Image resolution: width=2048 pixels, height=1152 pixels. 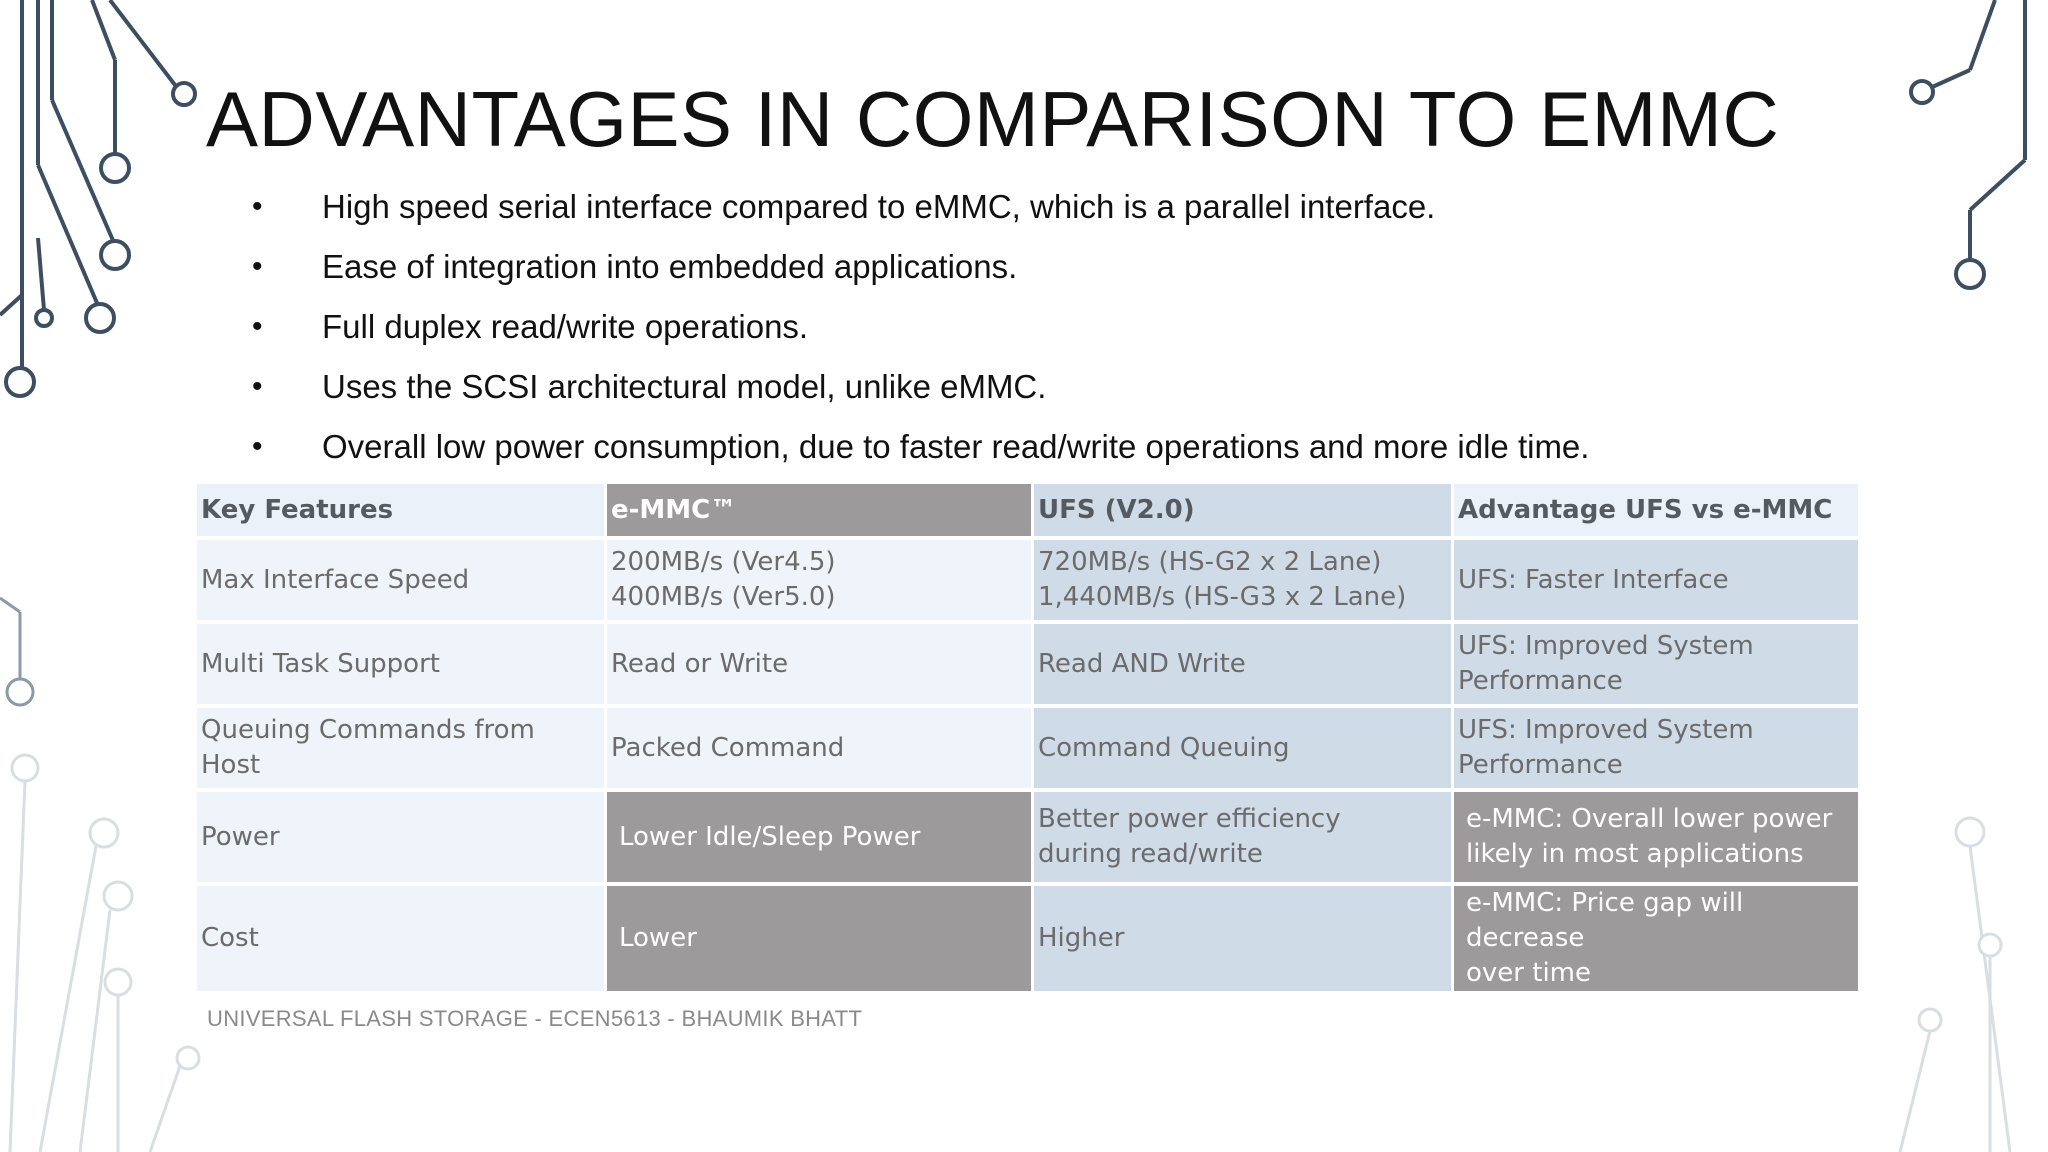 What do you see at coordinates (819, 582) in the screenshot?
I see `emmc-cell: 200MB/s (Ver4.5) 400MB/s (Ver5.0)` at bounding box center [819, 582].